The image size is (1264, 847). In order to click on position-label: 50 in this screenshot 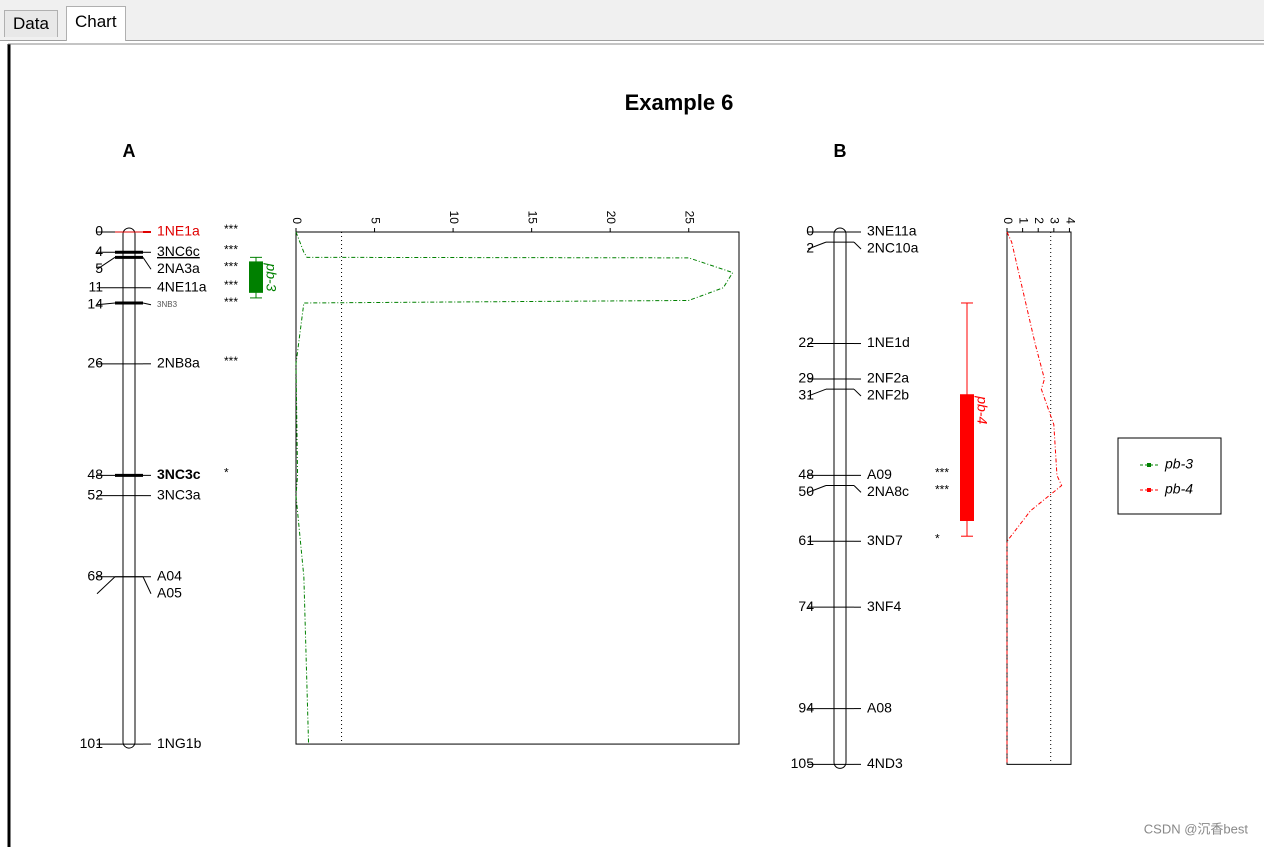, I will do `click(806, 491)`.